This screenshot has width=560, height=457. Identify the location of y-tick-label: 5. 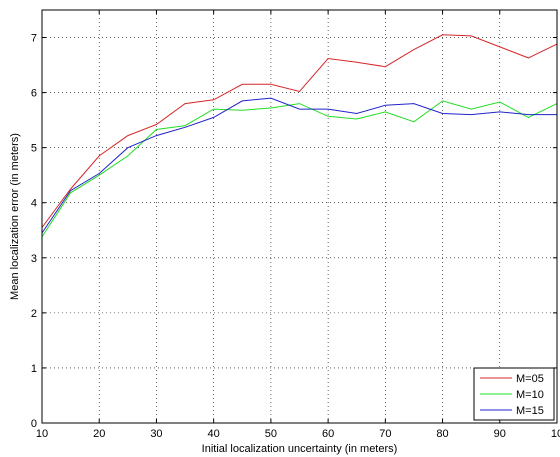
(34, 149).